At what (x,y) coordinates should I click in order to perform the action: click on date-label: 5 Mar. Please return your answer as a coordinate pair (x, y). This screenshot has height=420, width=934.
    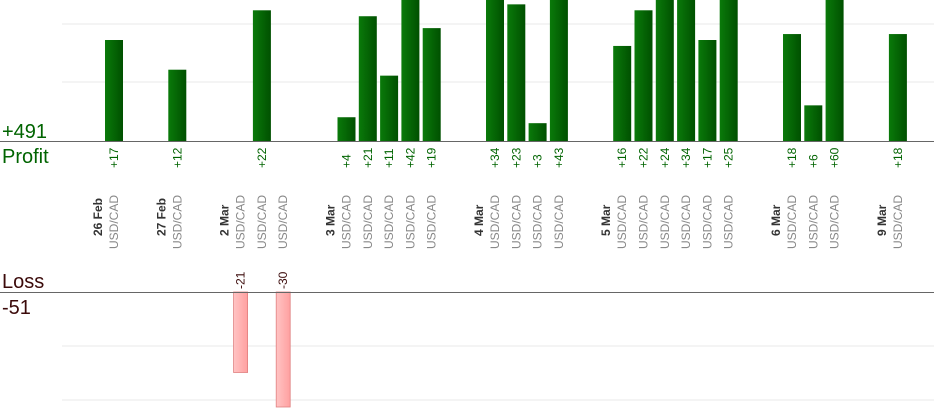
    Looking at the image, I should click on (606, 220).